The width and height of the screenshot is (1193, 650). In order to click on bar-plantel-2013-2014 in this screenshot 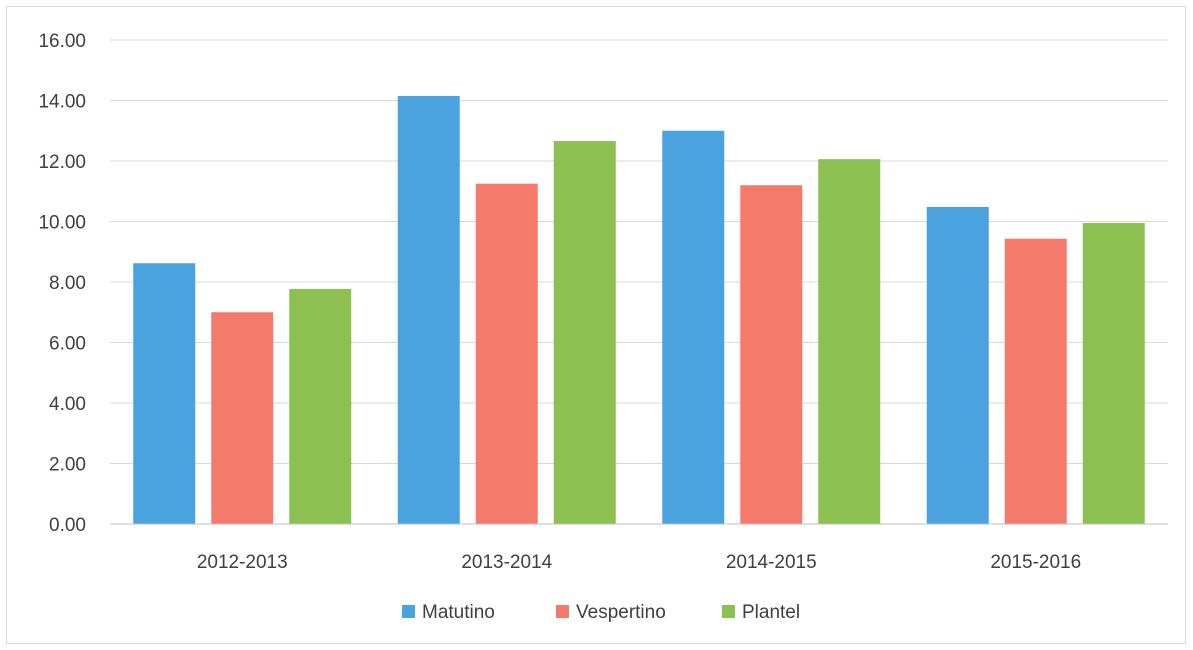, I will do `click(584, 332)`.